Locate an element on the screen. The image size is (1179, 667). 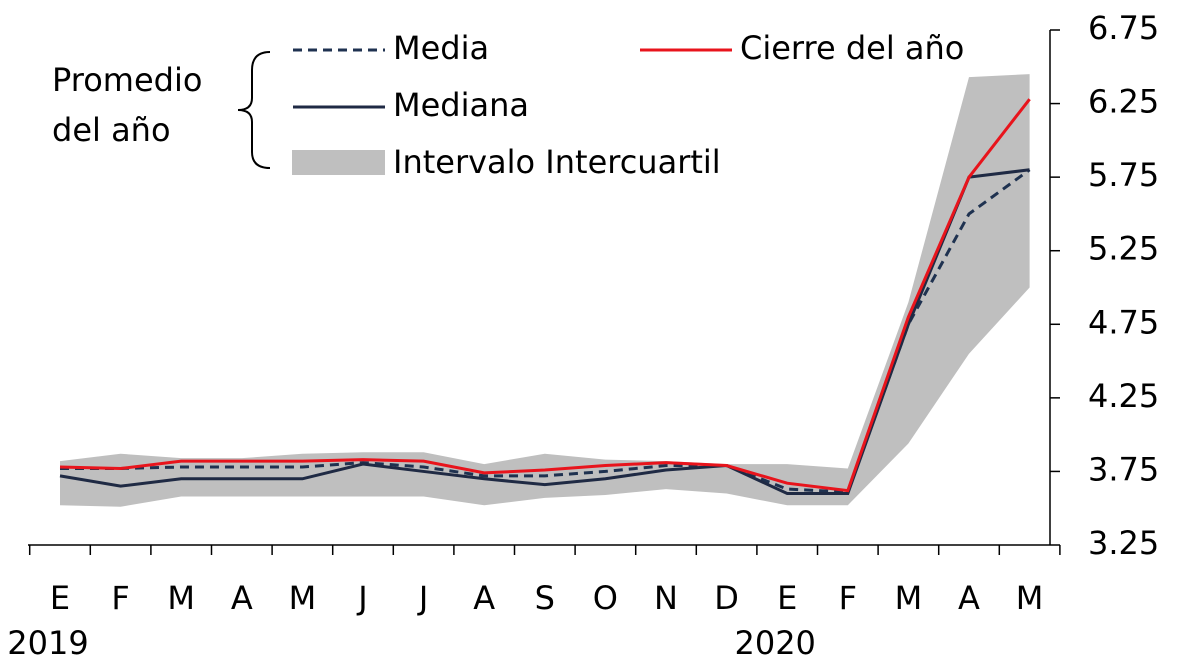
year-label: 2020 is located at coordinates (774, 643).